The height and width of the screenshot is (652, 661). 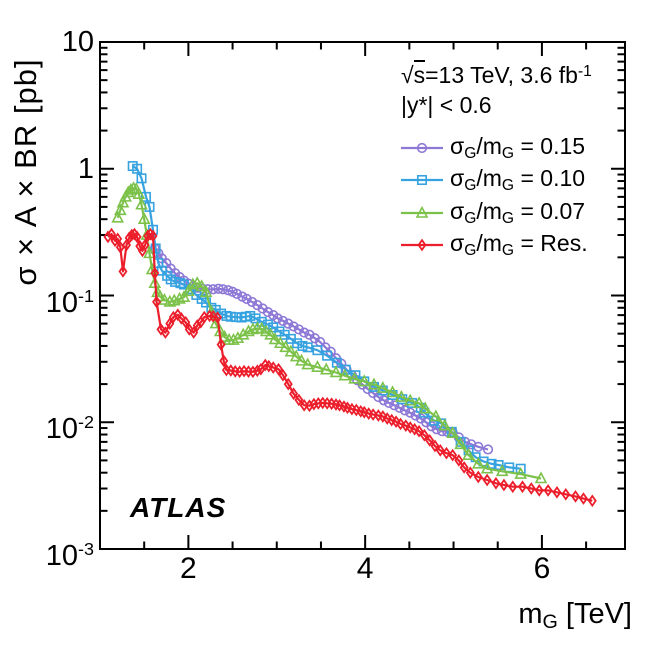 What do you see at coordinates (575, 615) in the screenshot?
I see `x-axis-title: mG [TeV]` at bounding box center [575, 615].